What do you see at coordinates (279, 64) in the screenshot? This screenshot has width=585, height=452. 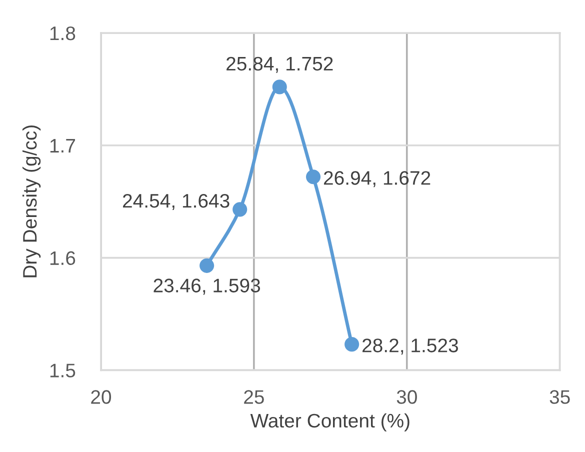 I see `data-label: 25.84, 1.752` at bounding box center [279, 64].